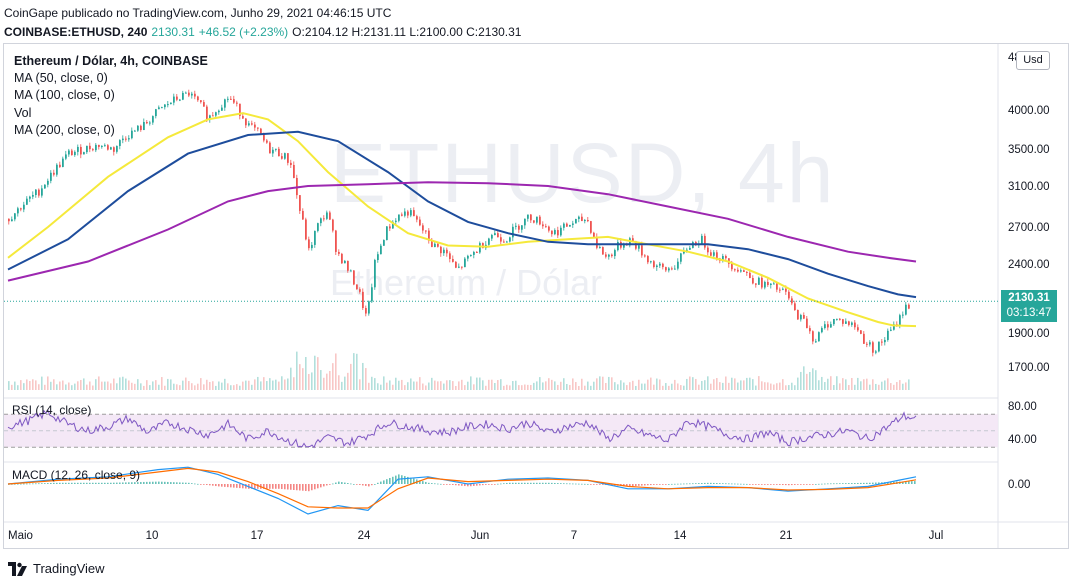 The width and height of the screenshot is (1073, 587). I want to click on last-price: 2130.31, so click(173, 32).